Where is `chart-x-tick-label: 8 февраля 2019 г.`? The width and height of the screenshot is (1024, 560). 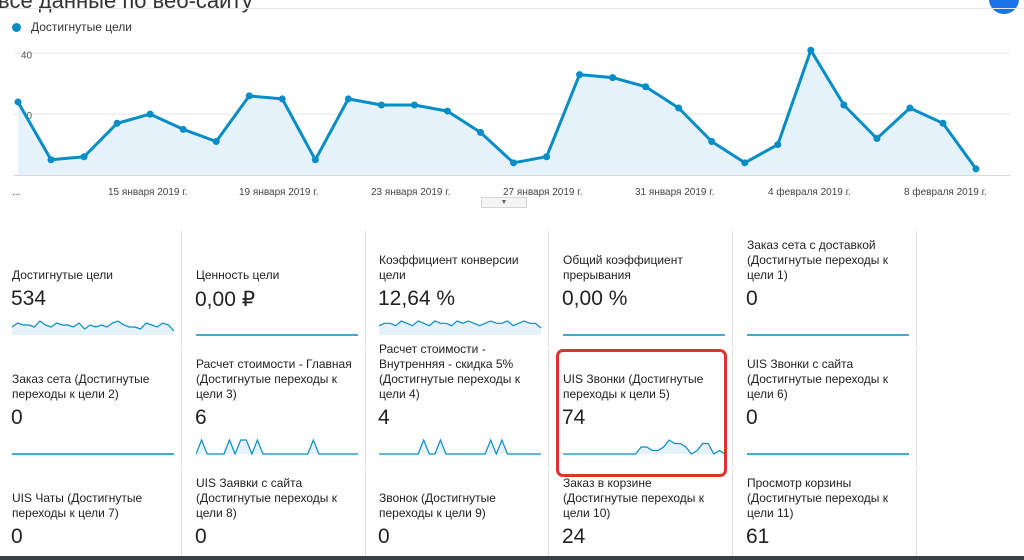 chart-x-tick-label: 8 февраля 2019 г. is located at coordinates (945, 192).